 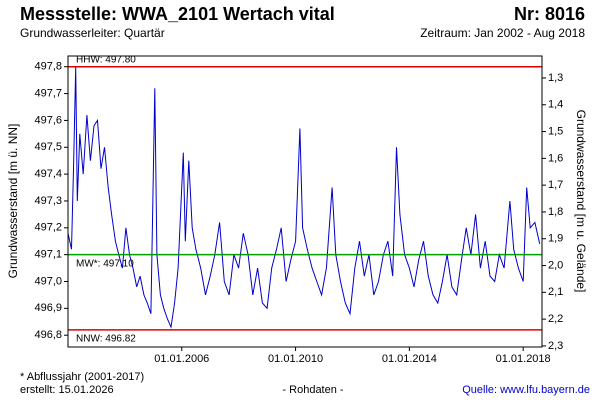 What do you see at coordinates (48, 228) in the screenshot?
I see `y-tick-label: 497,2` at bounding box center [48, 228].